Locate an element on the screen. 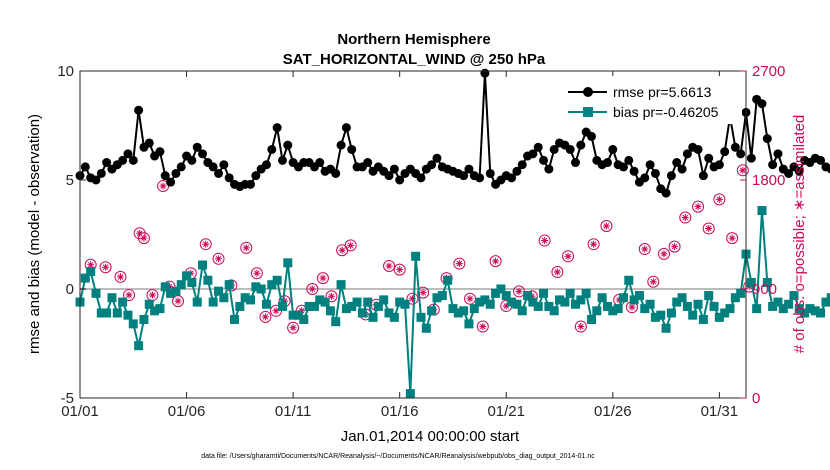 The height and width of the screenshot is (470, 830). y-left-tick-label: 0 is located at coordinates (70, 289).